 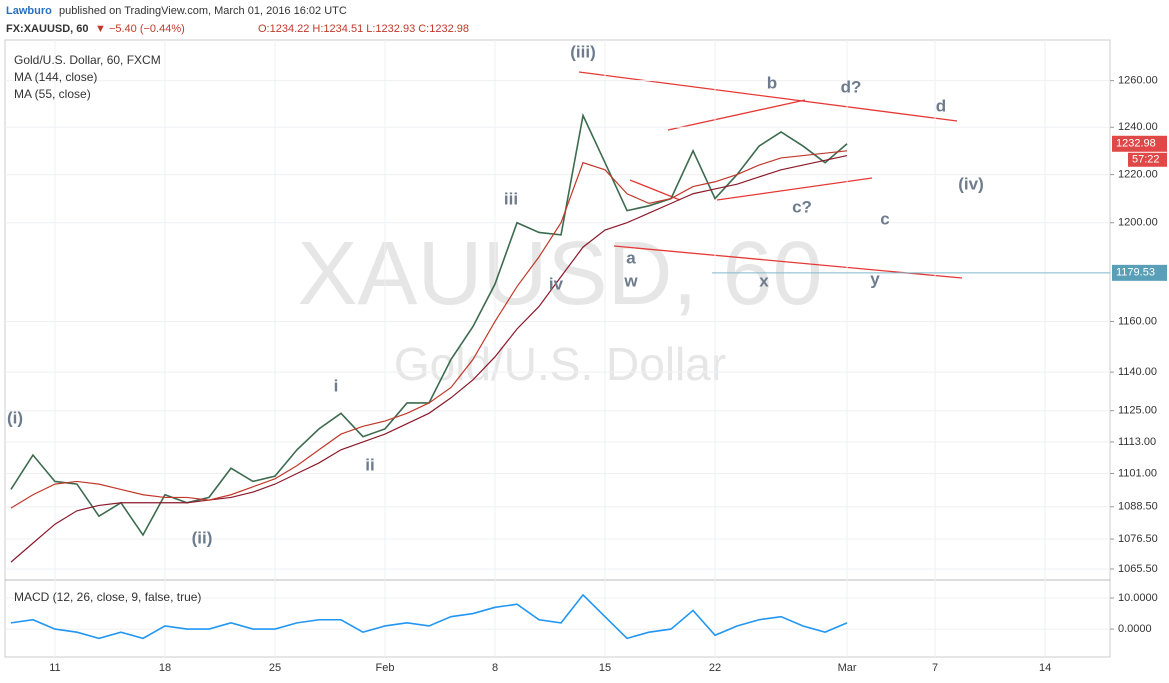 What do you see at coordinates (385, 668) in the screenshot?
I see `x-tick-label: Feb` at bounding box center [385, 668].